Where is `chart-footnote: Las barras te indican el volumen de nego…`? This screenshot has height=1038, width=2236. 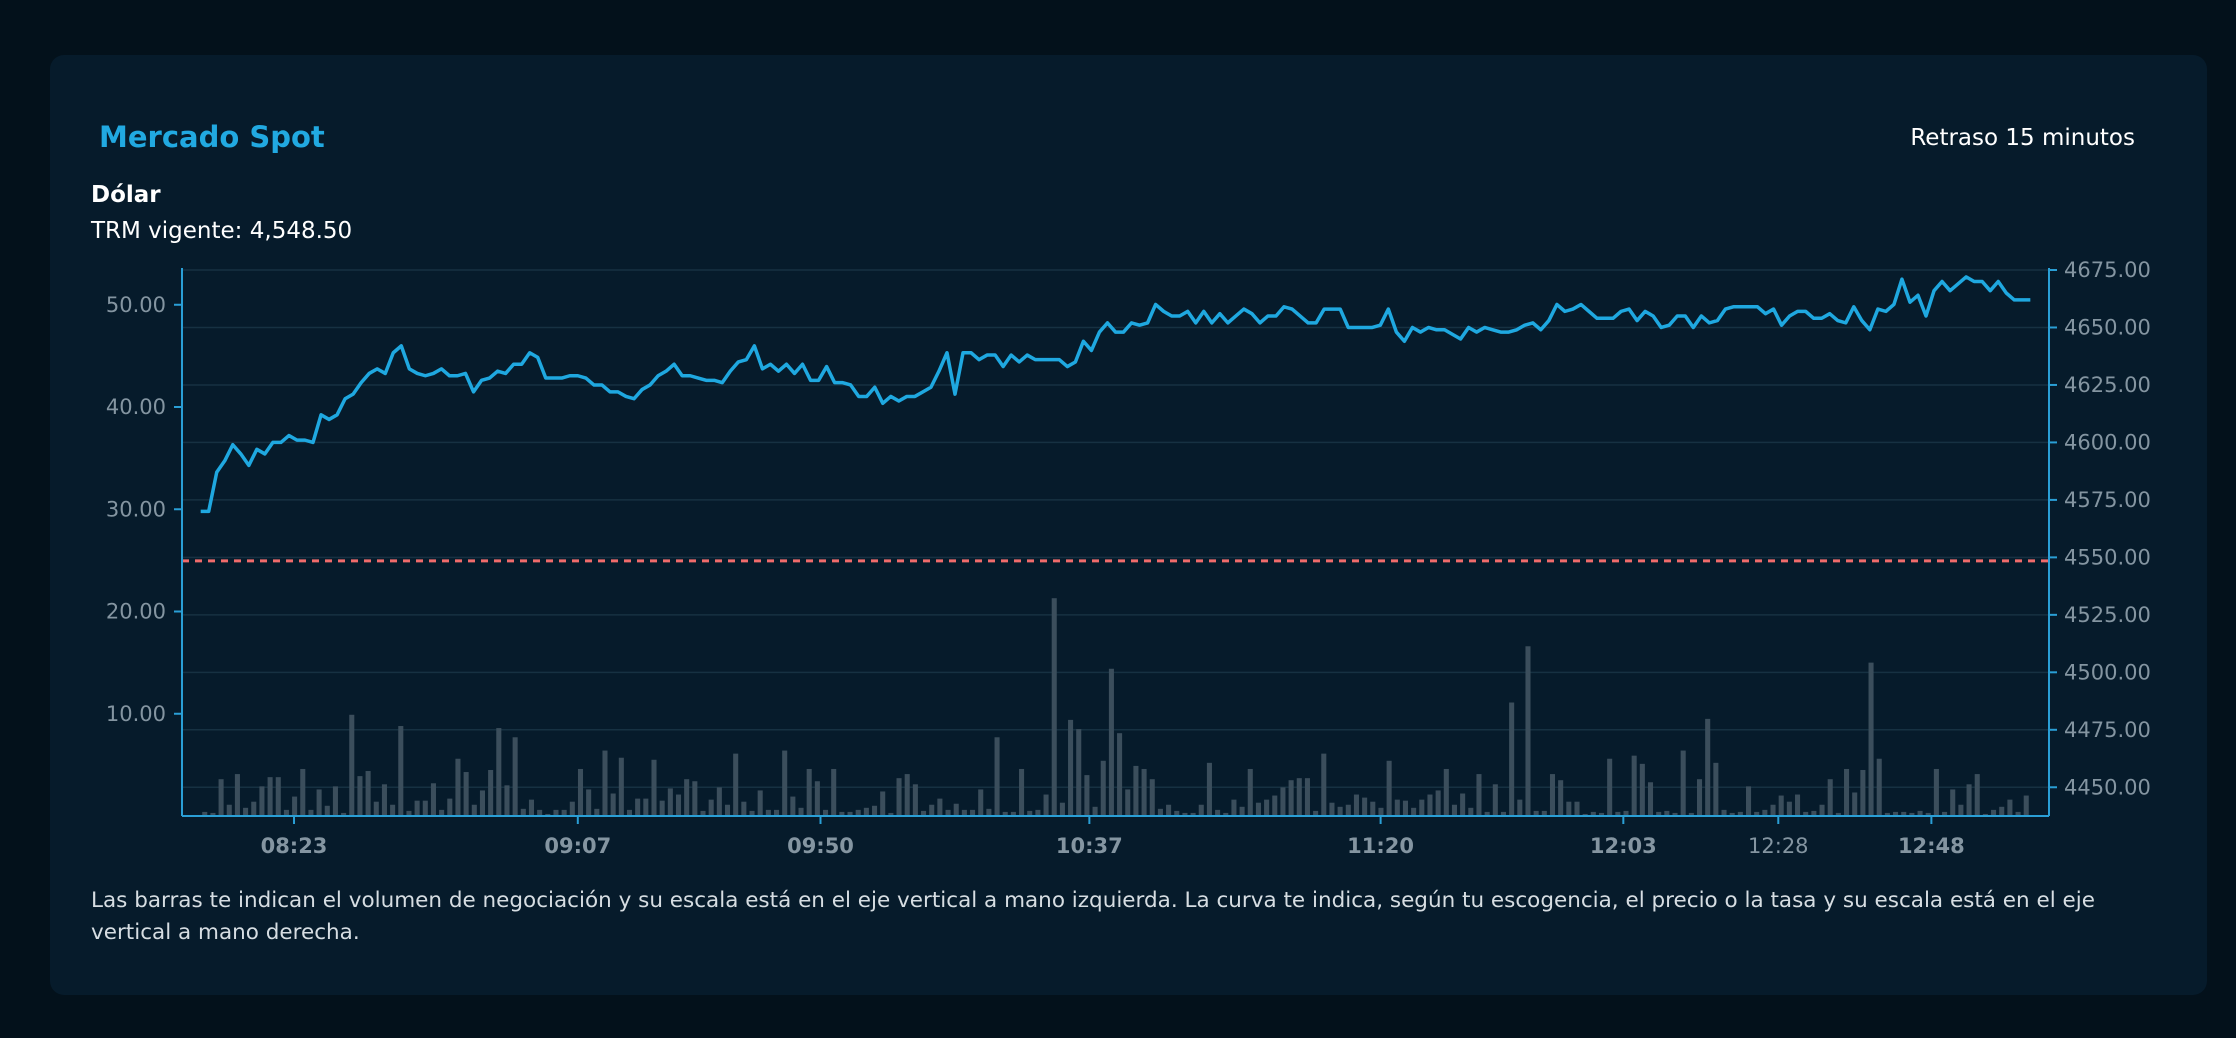 chart-footnote: Las barras te indican el volumen de nego… is located at coordinates (1093, 916).